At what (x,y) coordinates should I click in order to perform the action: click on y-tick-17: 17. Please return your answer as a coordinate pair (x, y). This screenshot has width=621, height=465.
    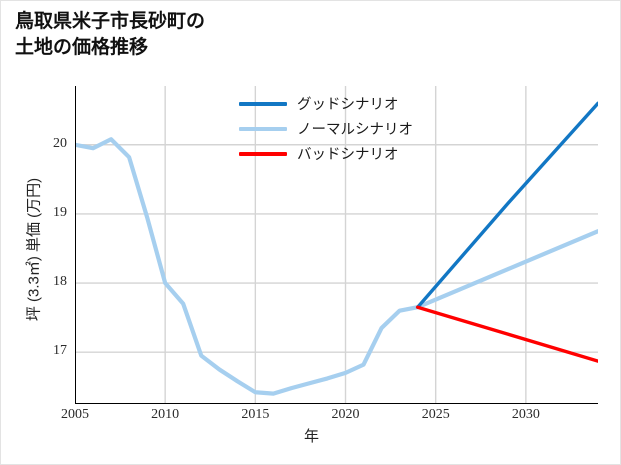
    Looking at the image, I should click on (60, 351).